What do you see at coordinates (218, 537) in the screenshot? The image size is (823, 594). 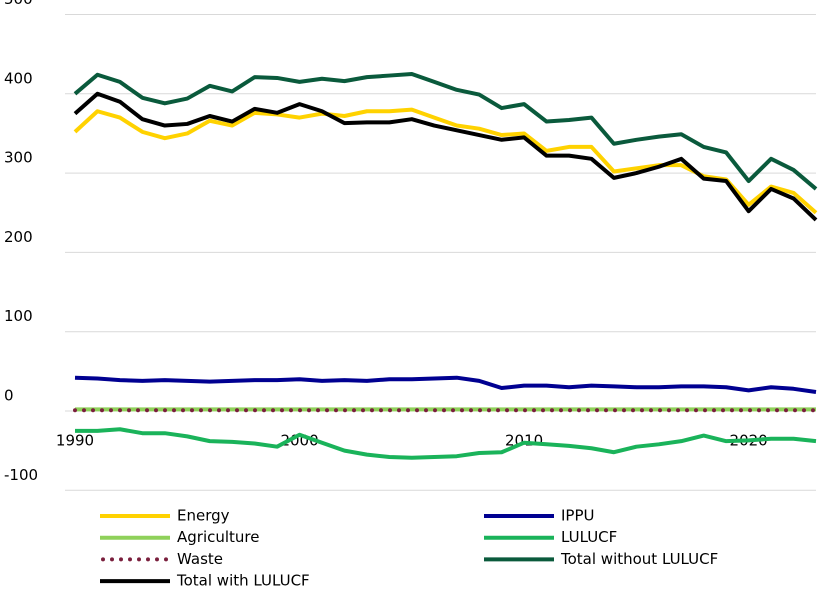 I see `legend-label: Agriculture` at bounding box center [218, 537].